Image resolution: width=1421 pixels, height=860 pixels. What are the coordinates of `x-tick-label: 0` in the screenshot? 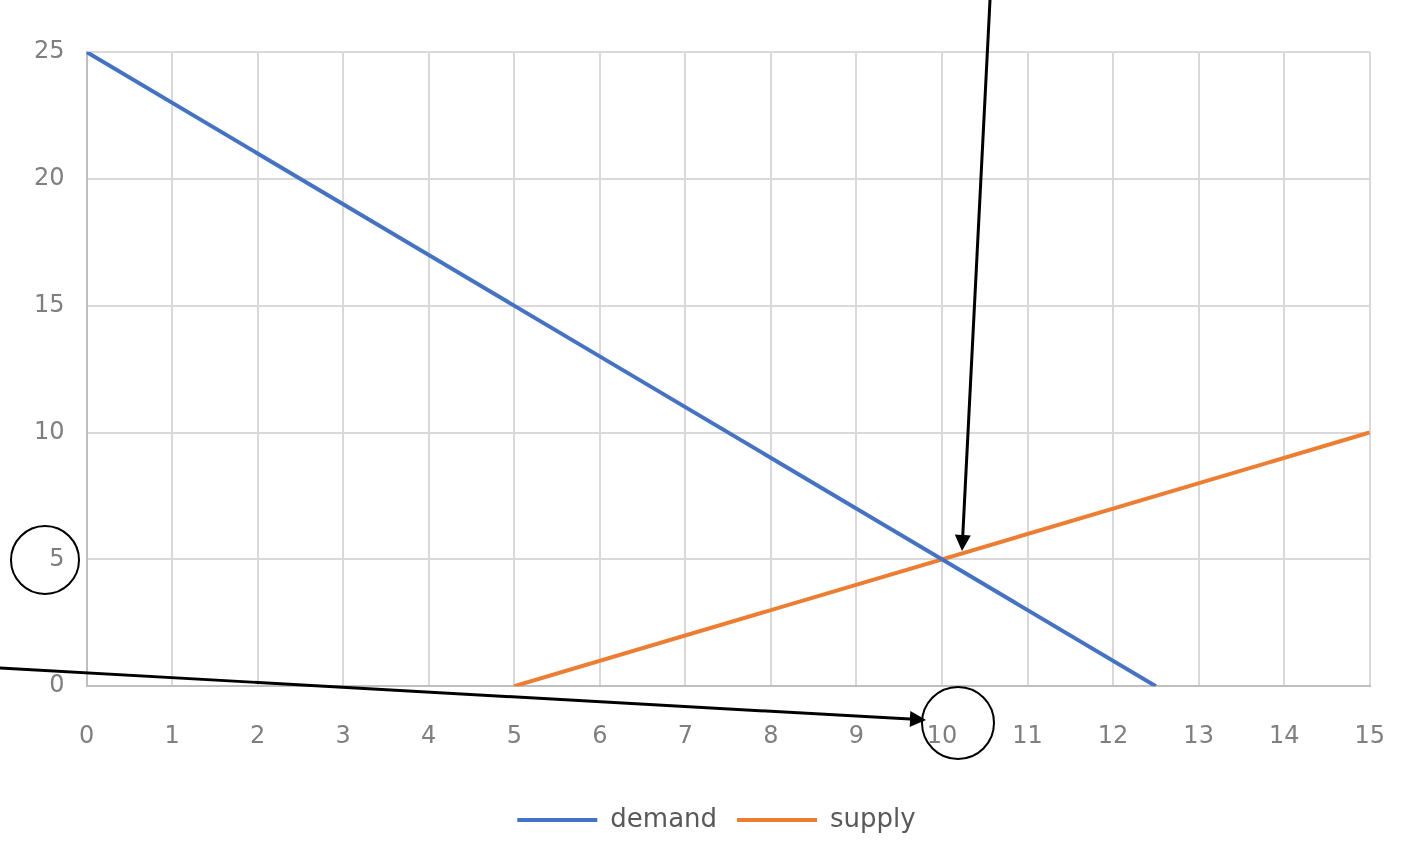 It's located at (86, 734).